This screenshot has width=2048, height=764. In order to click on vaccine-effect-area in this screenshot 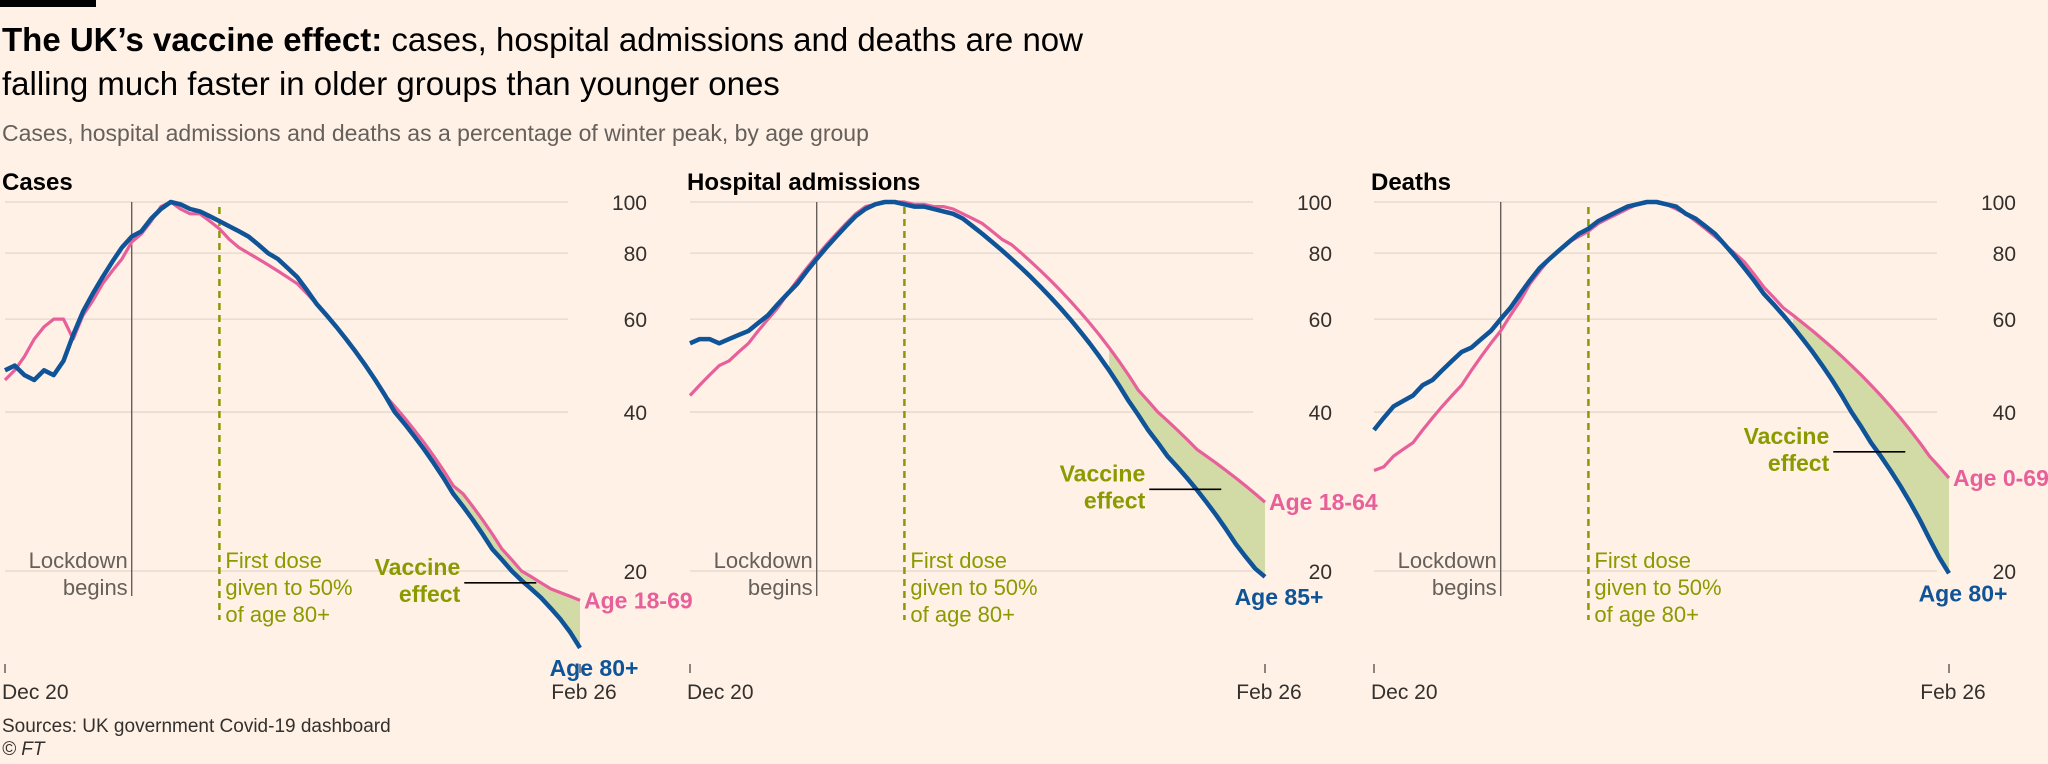, I will do `click(1187, 462)`.